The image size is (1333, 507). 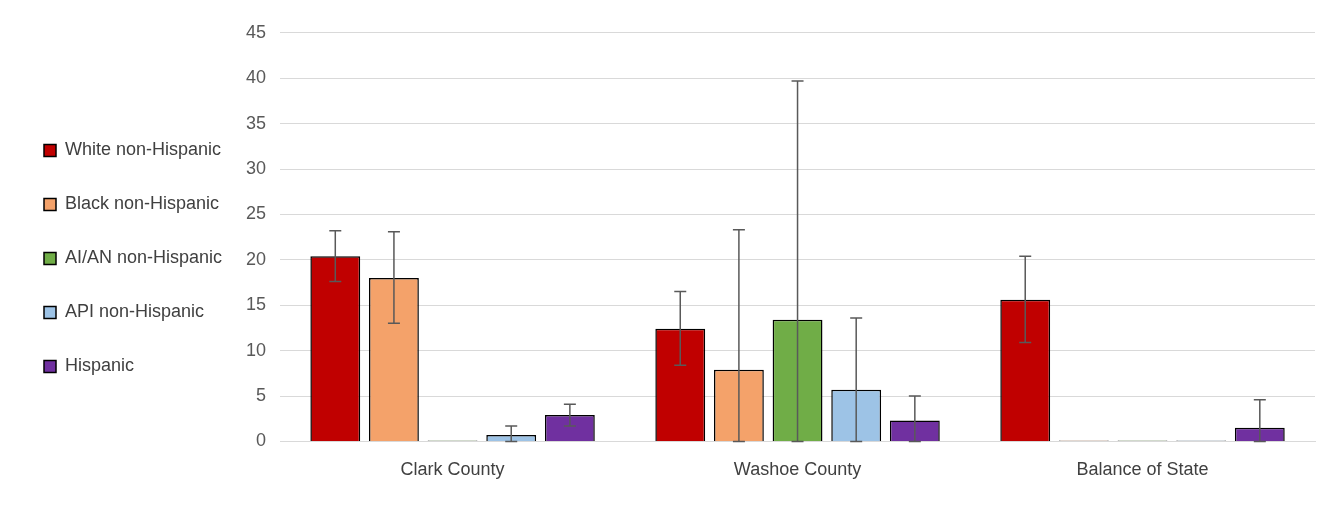 I want to click on y-tick-label: 0, so click(x=261, y=440).